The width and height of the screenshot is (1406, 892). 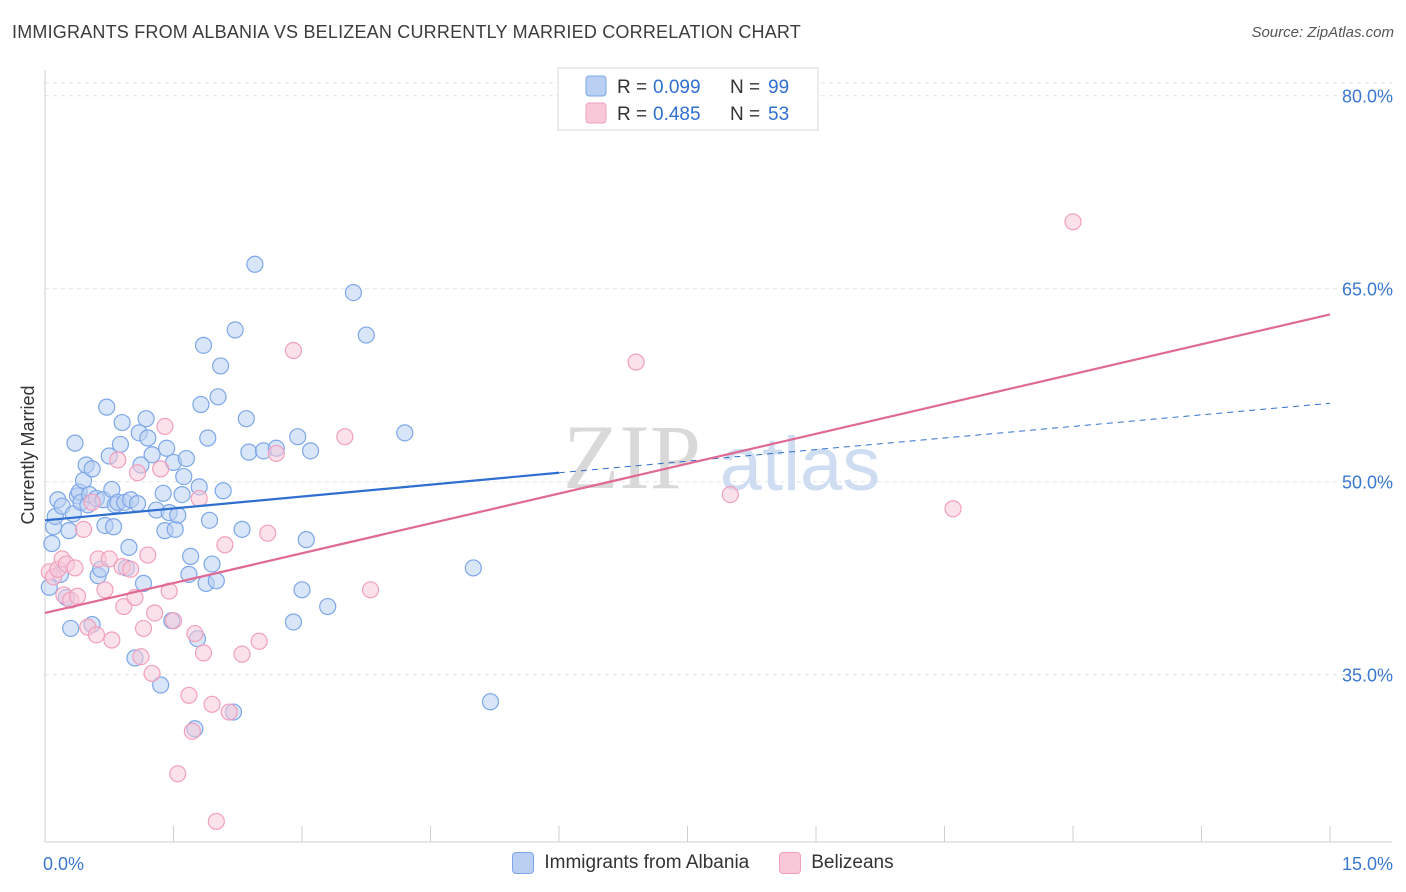 I want to click on legend-n-value-1: 99, so click(x=778, y=87).